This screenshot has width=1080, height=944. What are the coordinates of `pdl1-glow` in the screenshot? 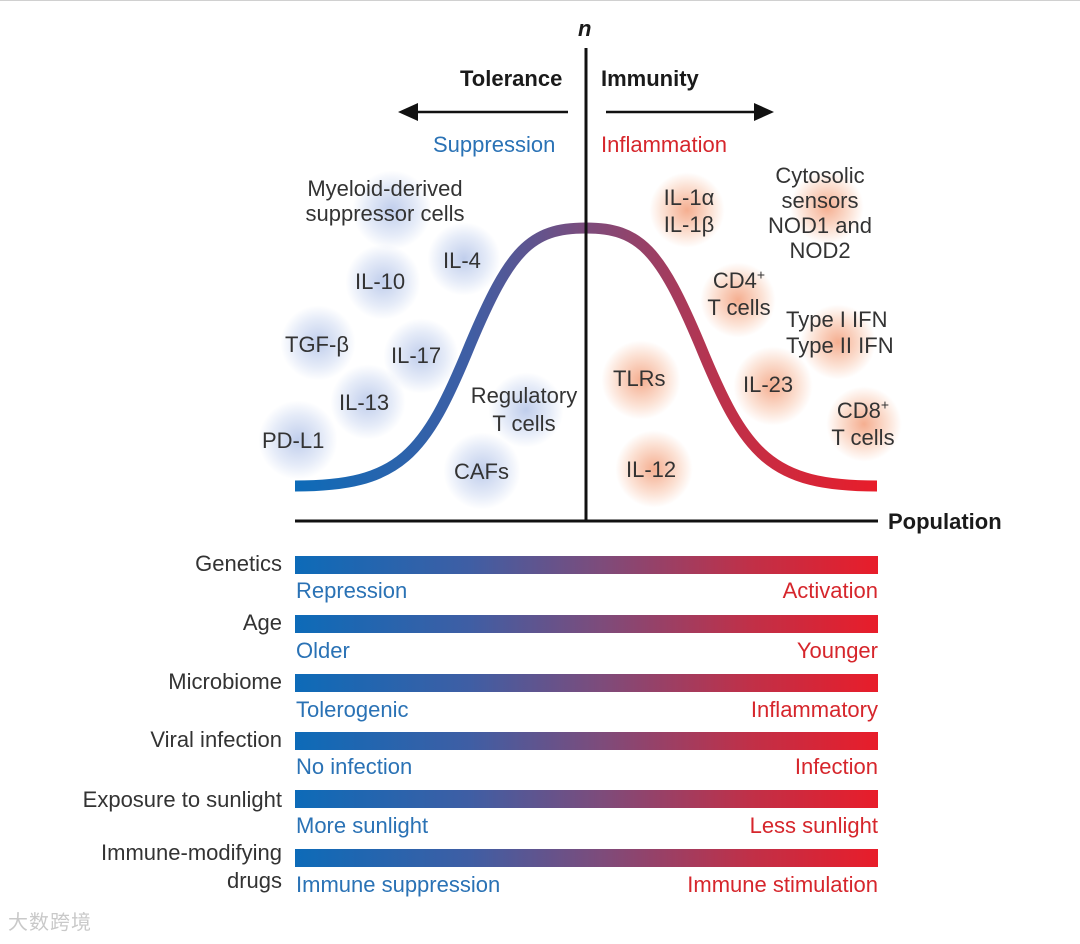 It's located at (298, 440).